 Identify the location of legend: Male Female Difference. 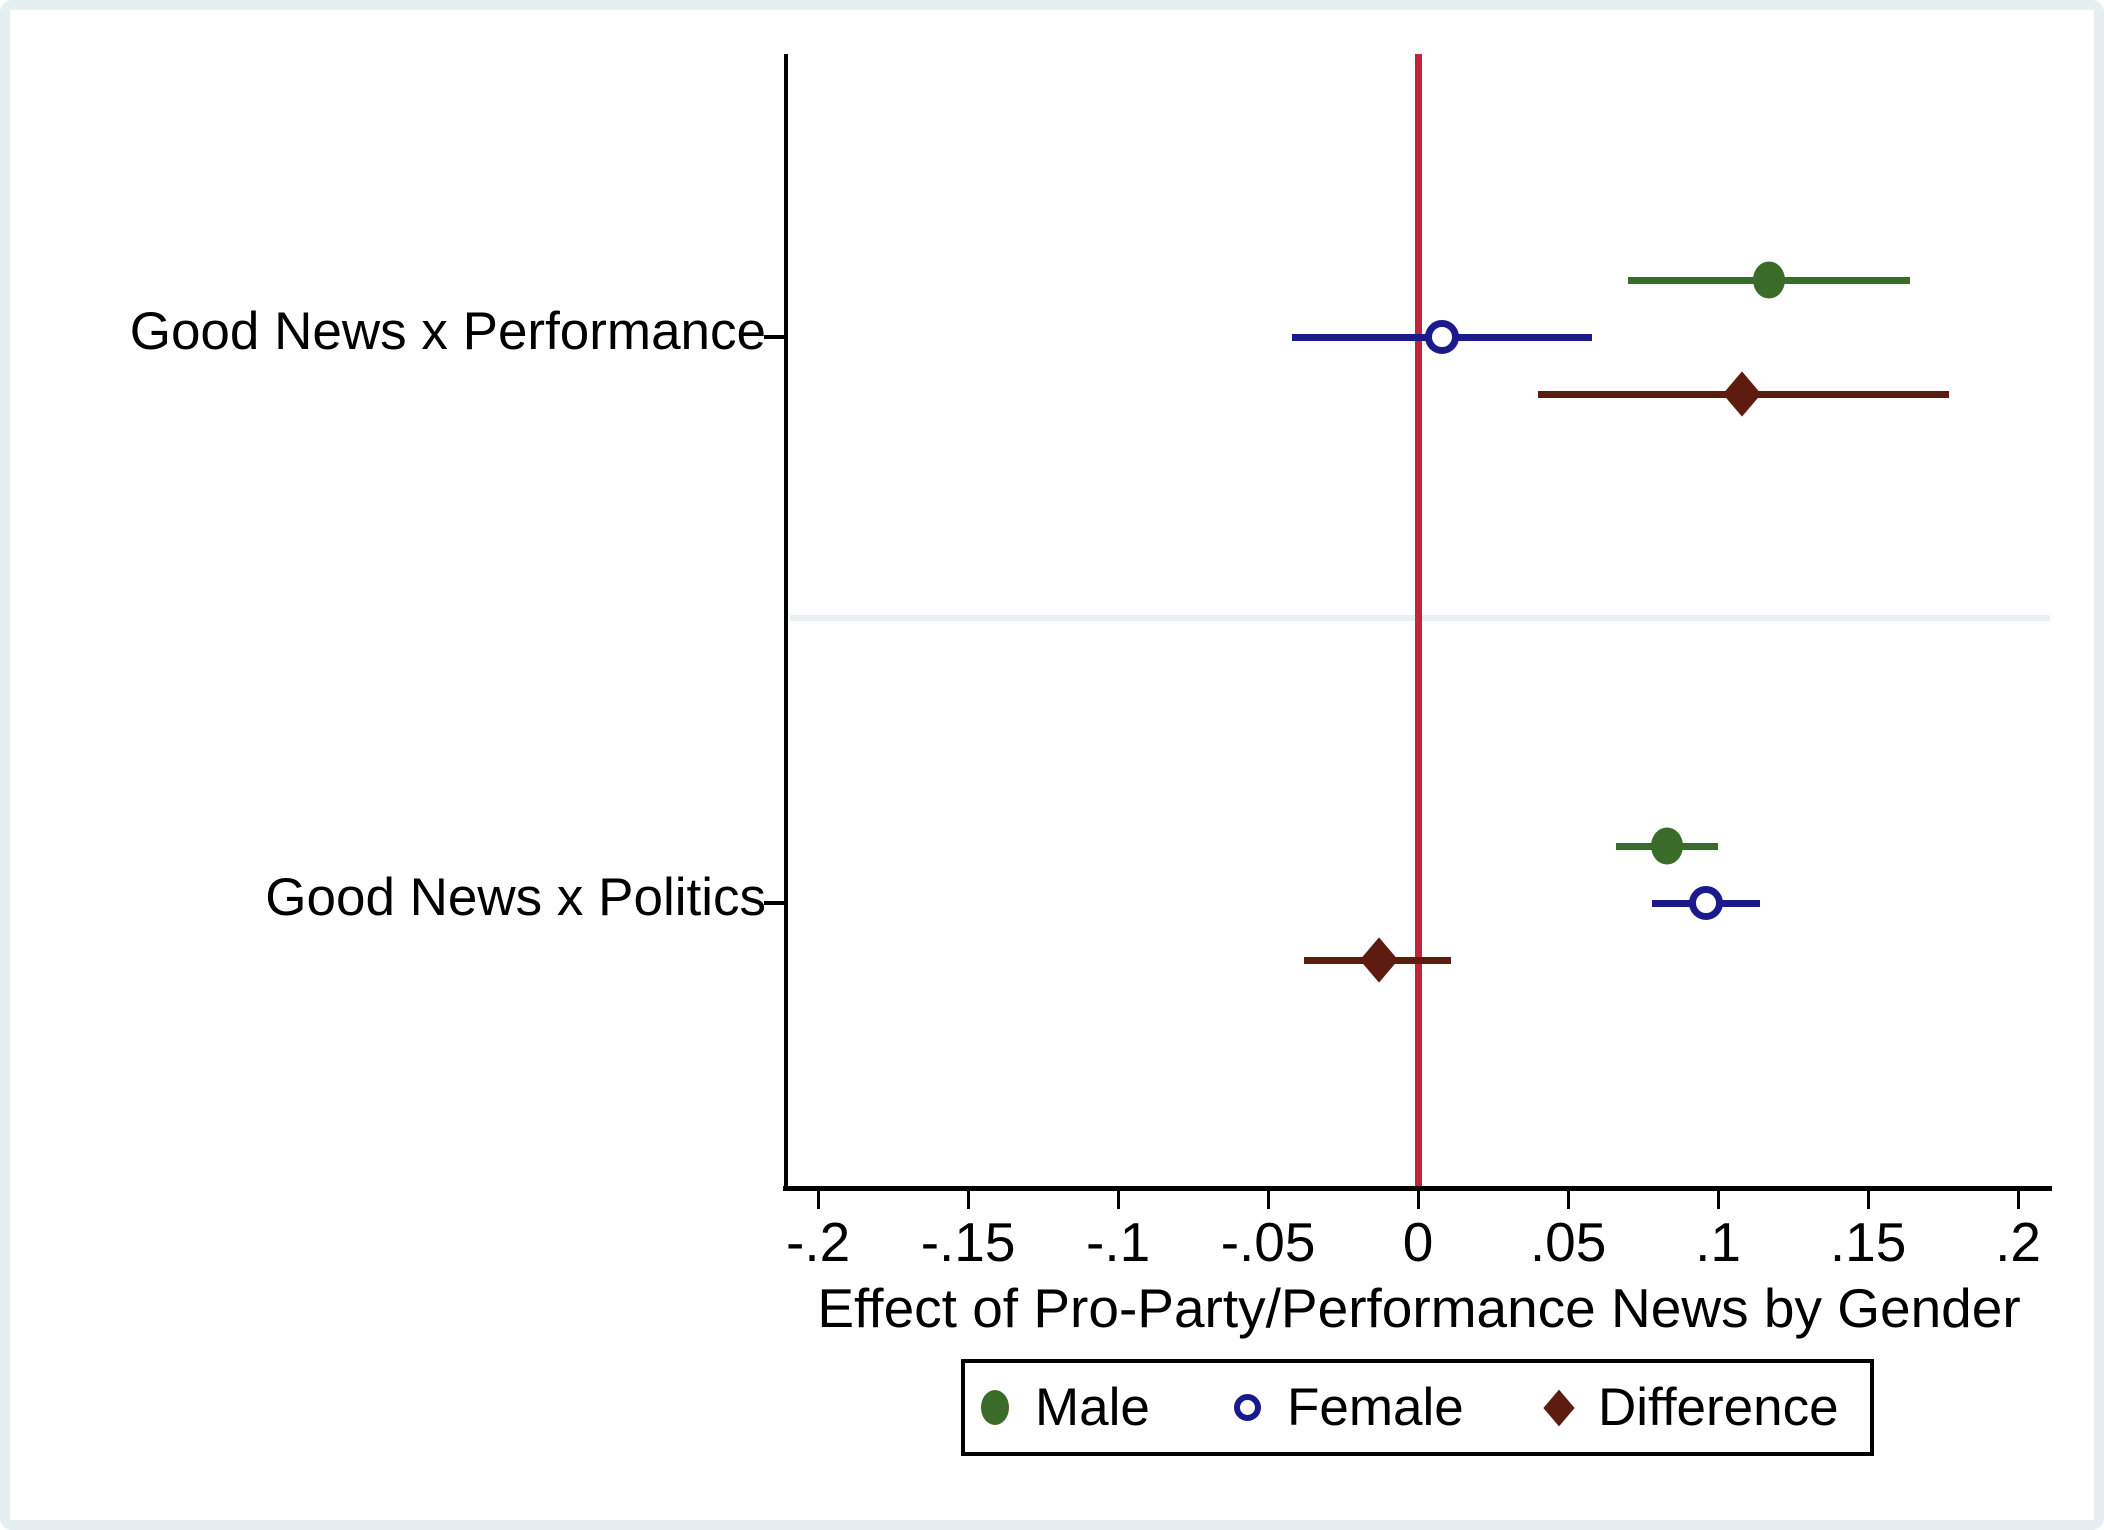
(1417, 1407).